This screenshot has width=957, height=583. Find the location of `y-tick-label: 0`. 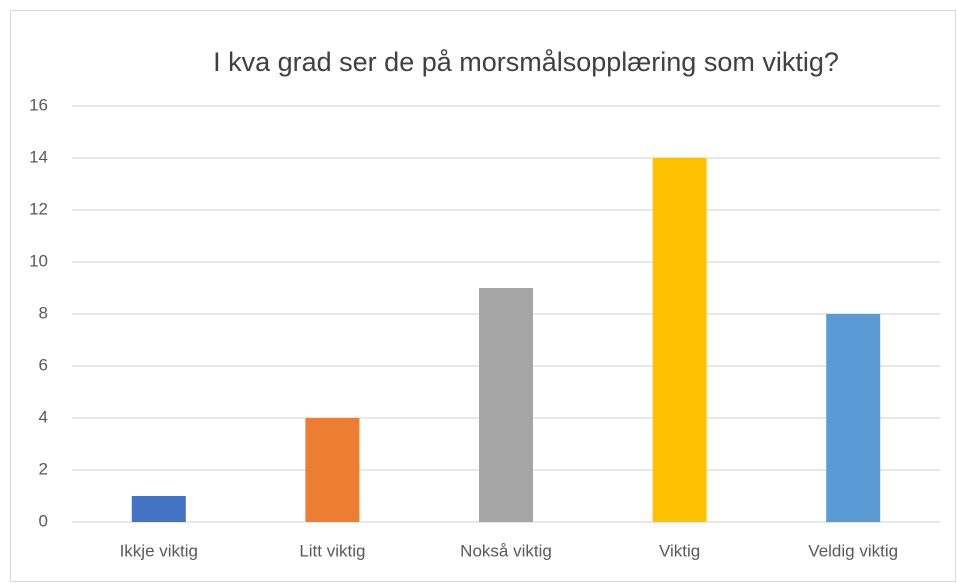

y-tick-label: 0 is located at coordinates (43, 520).